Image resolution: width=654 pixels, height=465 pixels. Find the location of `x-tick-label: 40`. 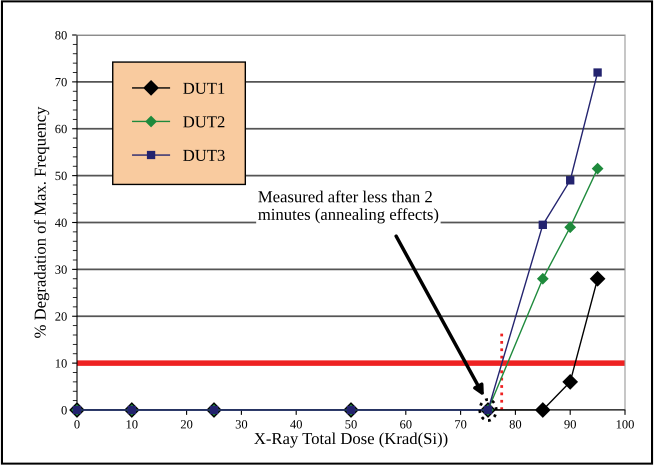

x-tick-label: 40 is located at coordinates (296, 424).